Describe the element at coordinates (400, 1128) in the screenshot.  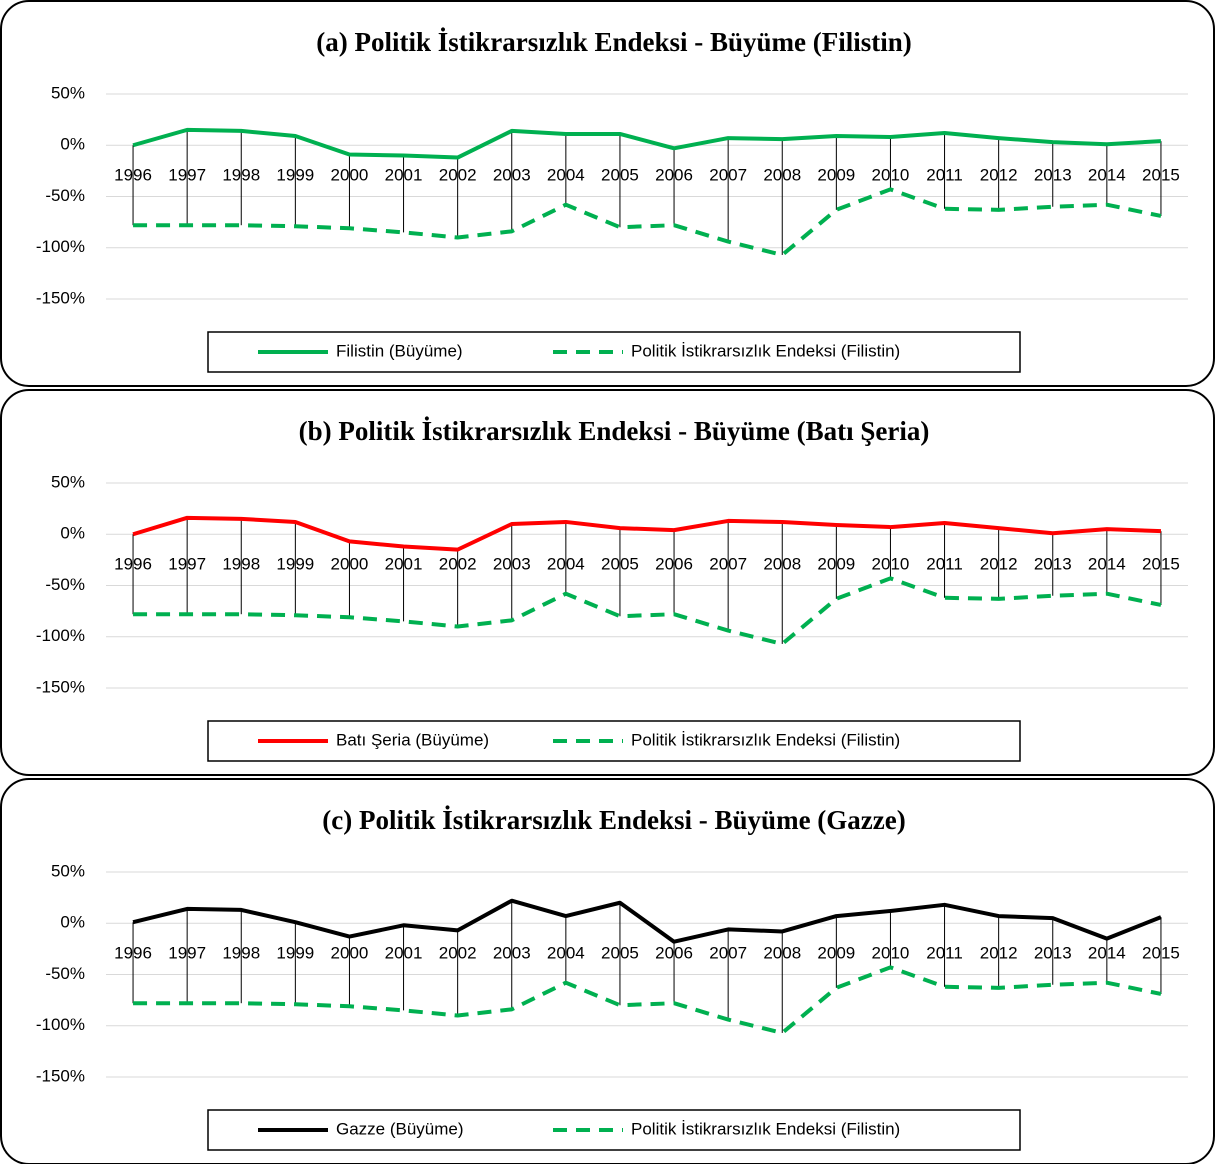
I see `legend-label: Gazze (Büyüme)` at that location.